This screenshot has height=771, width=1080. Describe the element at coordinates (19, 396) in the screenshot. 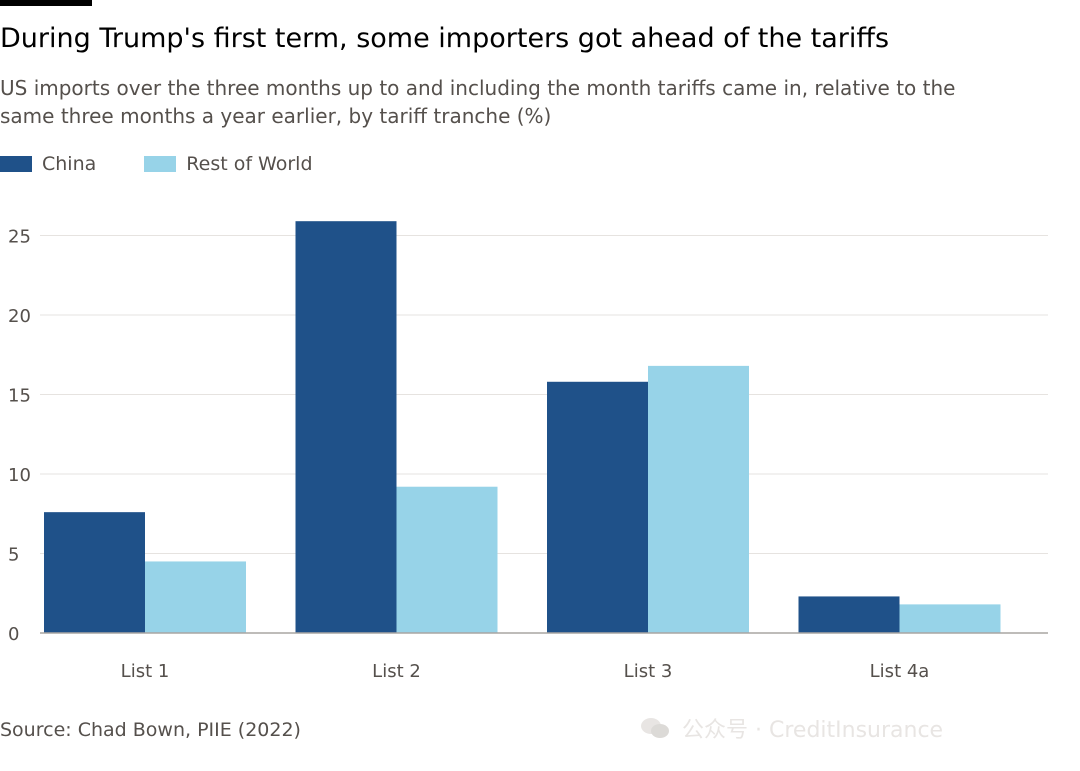

I see `y-tick-label: 15` at that location.